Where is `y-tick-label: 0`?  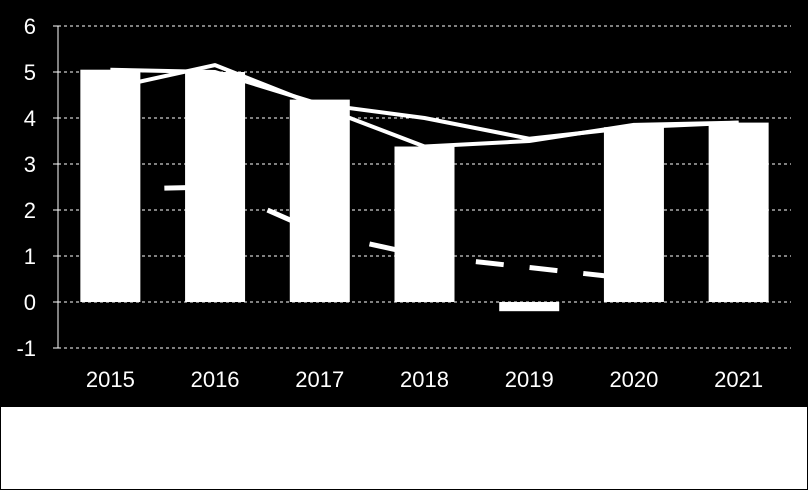
y-tick-label: 0 is located at coordinates (30, 302).